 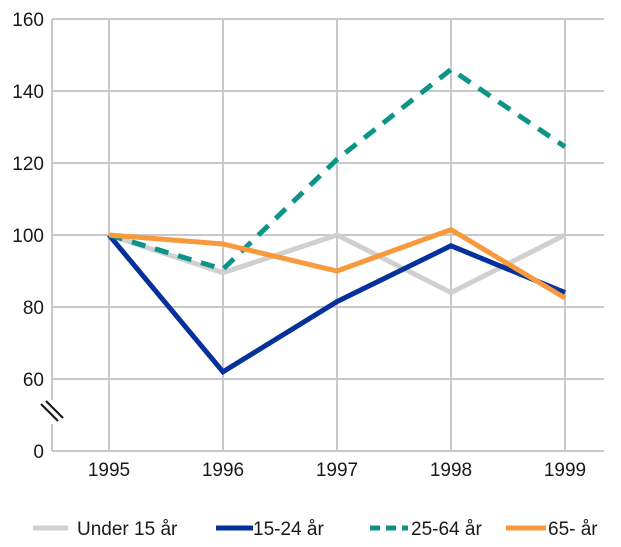 What do you see at coordinates (28, 92) in the screenshot?
I see `y-tick-label: 140` at bounding box center [28, 92].